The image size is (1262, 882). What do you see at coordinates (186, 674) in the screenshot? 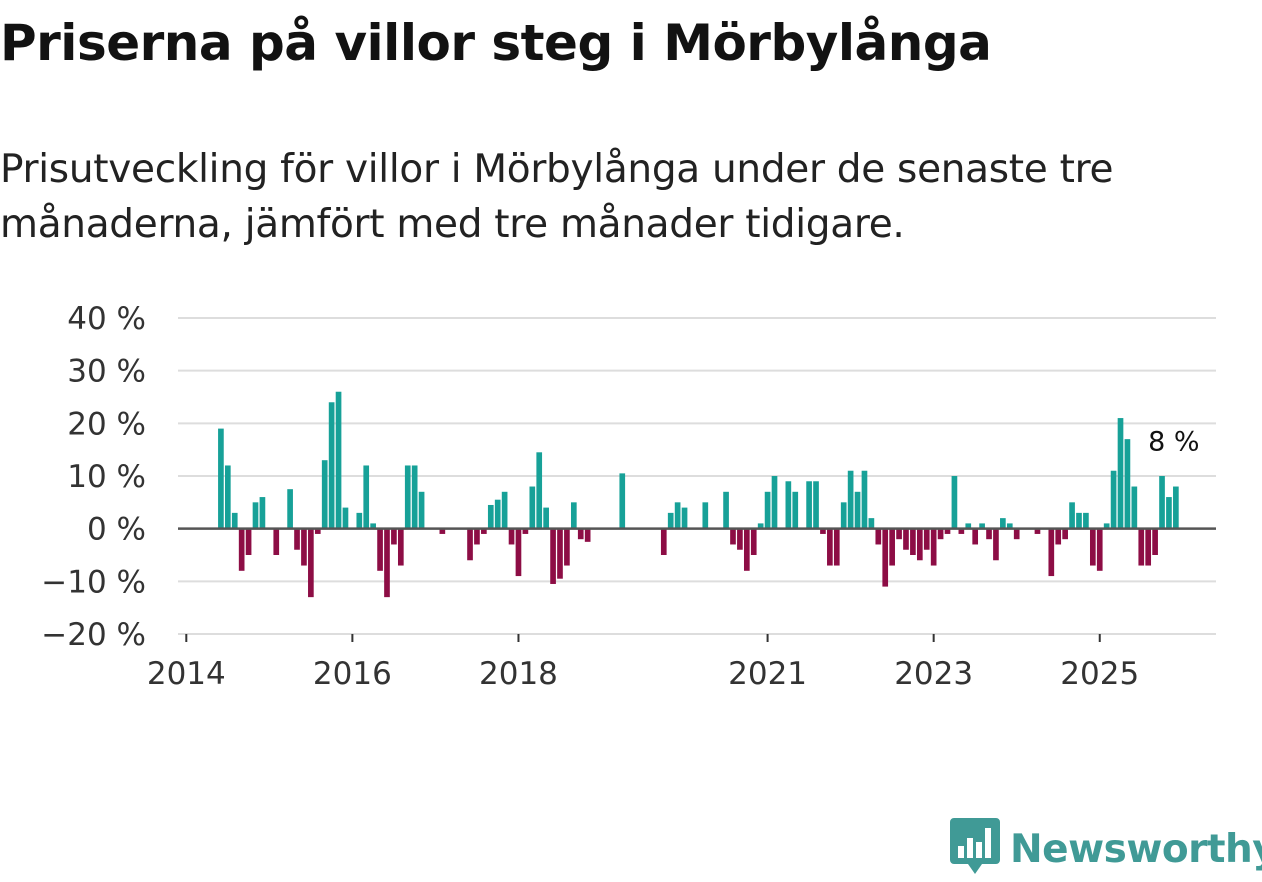
I see `x-tick-label: 2014` at bounding box center [186, 674].